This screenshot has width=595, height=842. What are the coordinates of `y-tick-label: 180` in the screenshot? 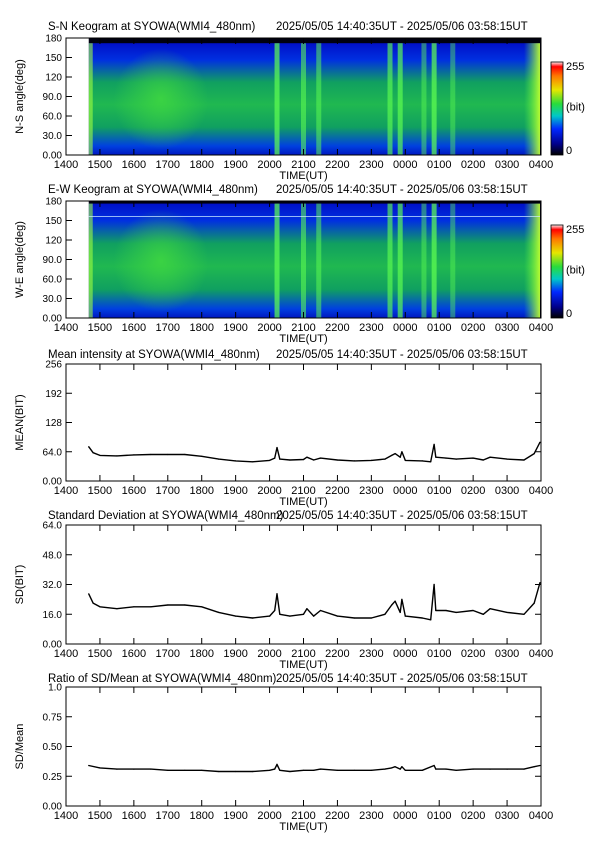 It's located at (53, 39).